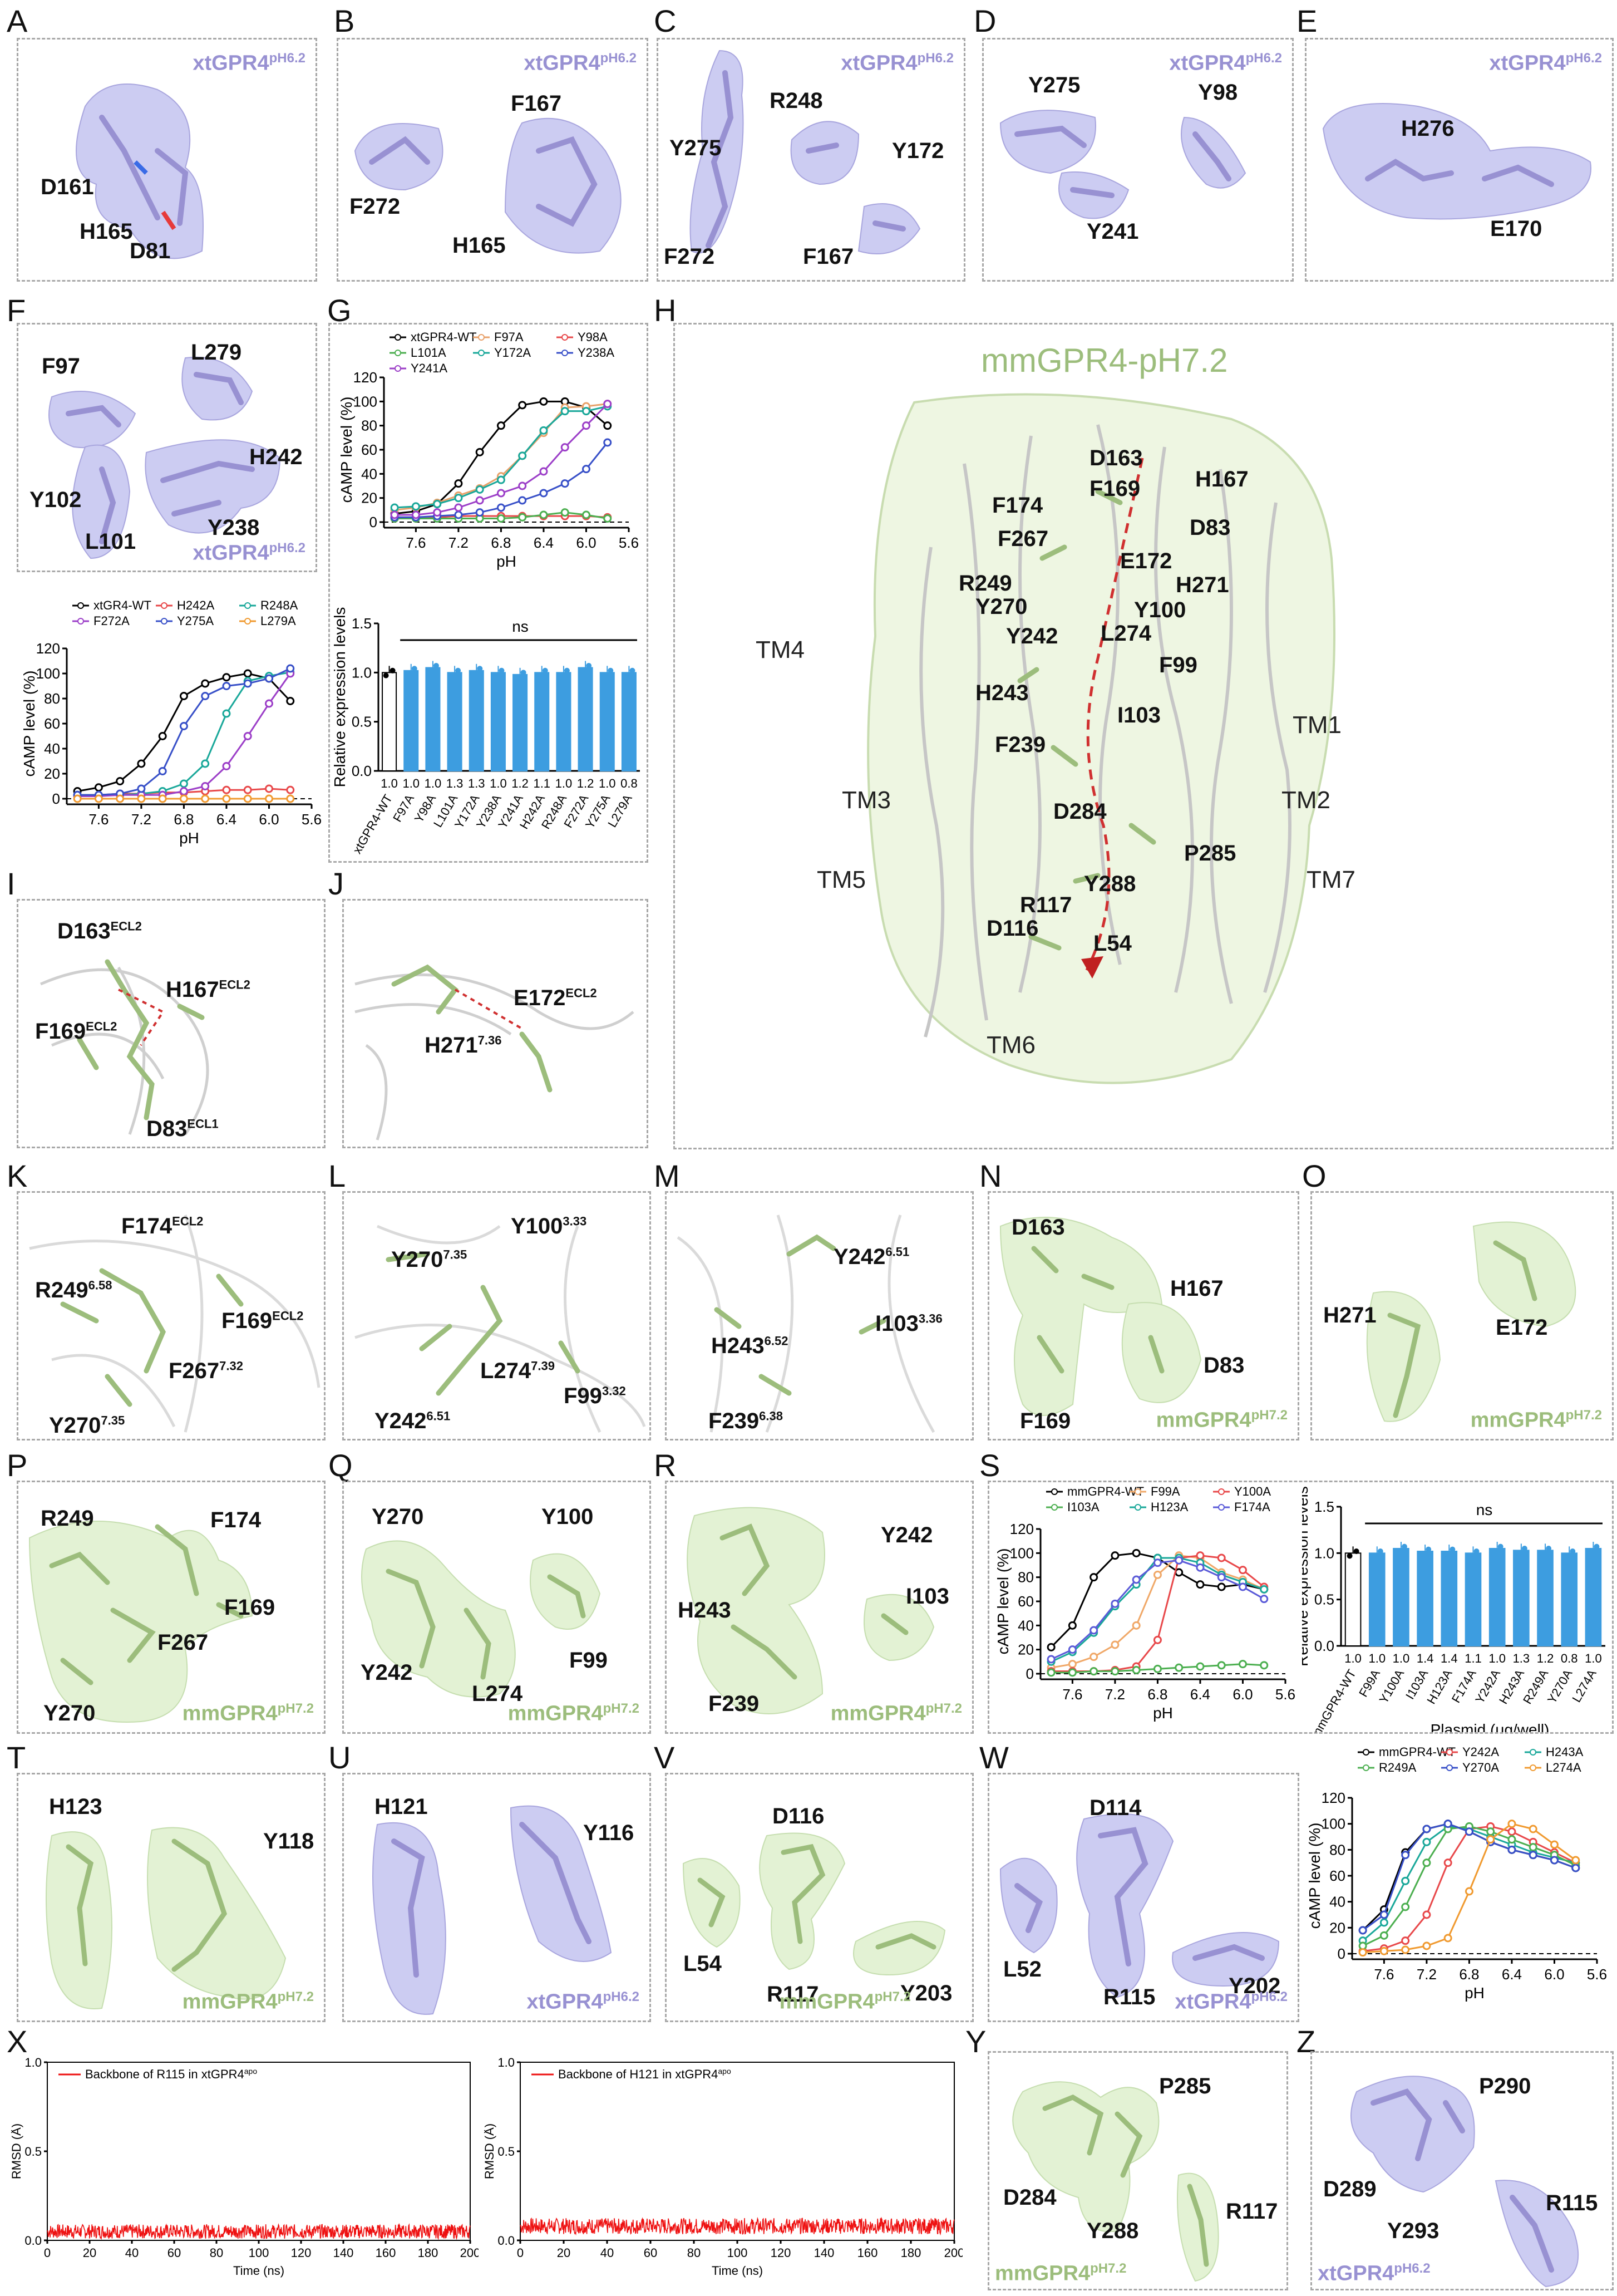 The image size is (1617, 2296). What do you see at coordinates (1449, 1658) in the screenshot?
I see `plasmid-label: 1.4` at bounding box center [1449, 1658].